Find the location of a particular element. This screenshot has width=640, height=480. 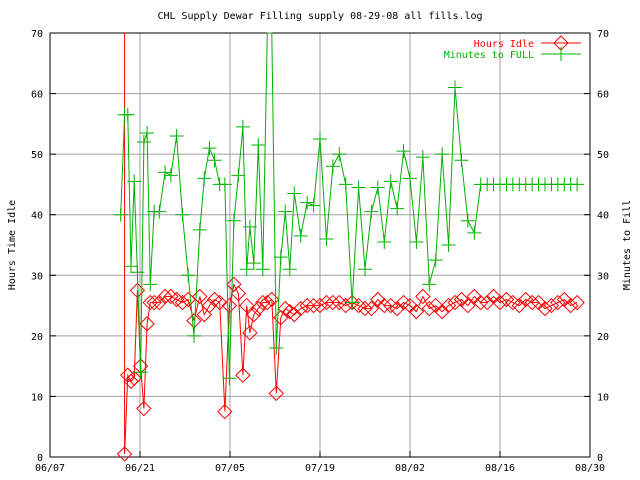

y2-tick-label: 40 is located at coordinates (603, 216).